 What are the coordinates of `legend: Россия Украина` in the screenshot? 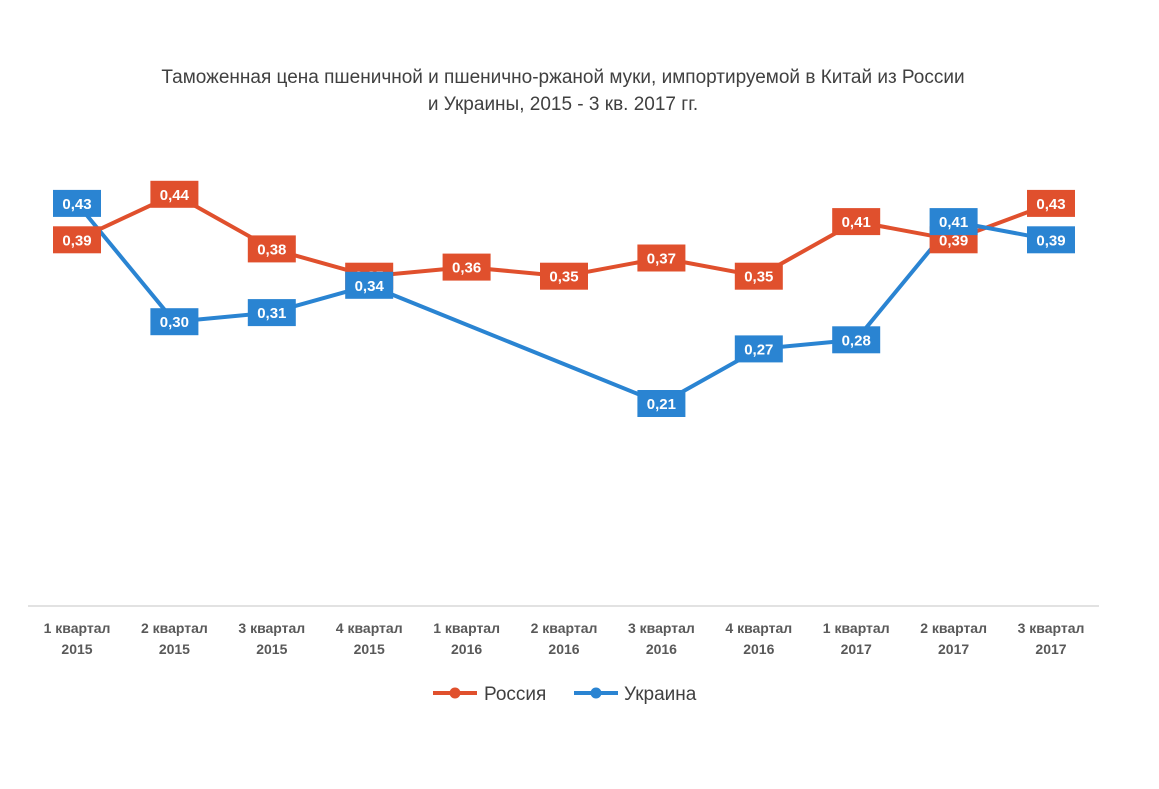 It's located at (565, 694).